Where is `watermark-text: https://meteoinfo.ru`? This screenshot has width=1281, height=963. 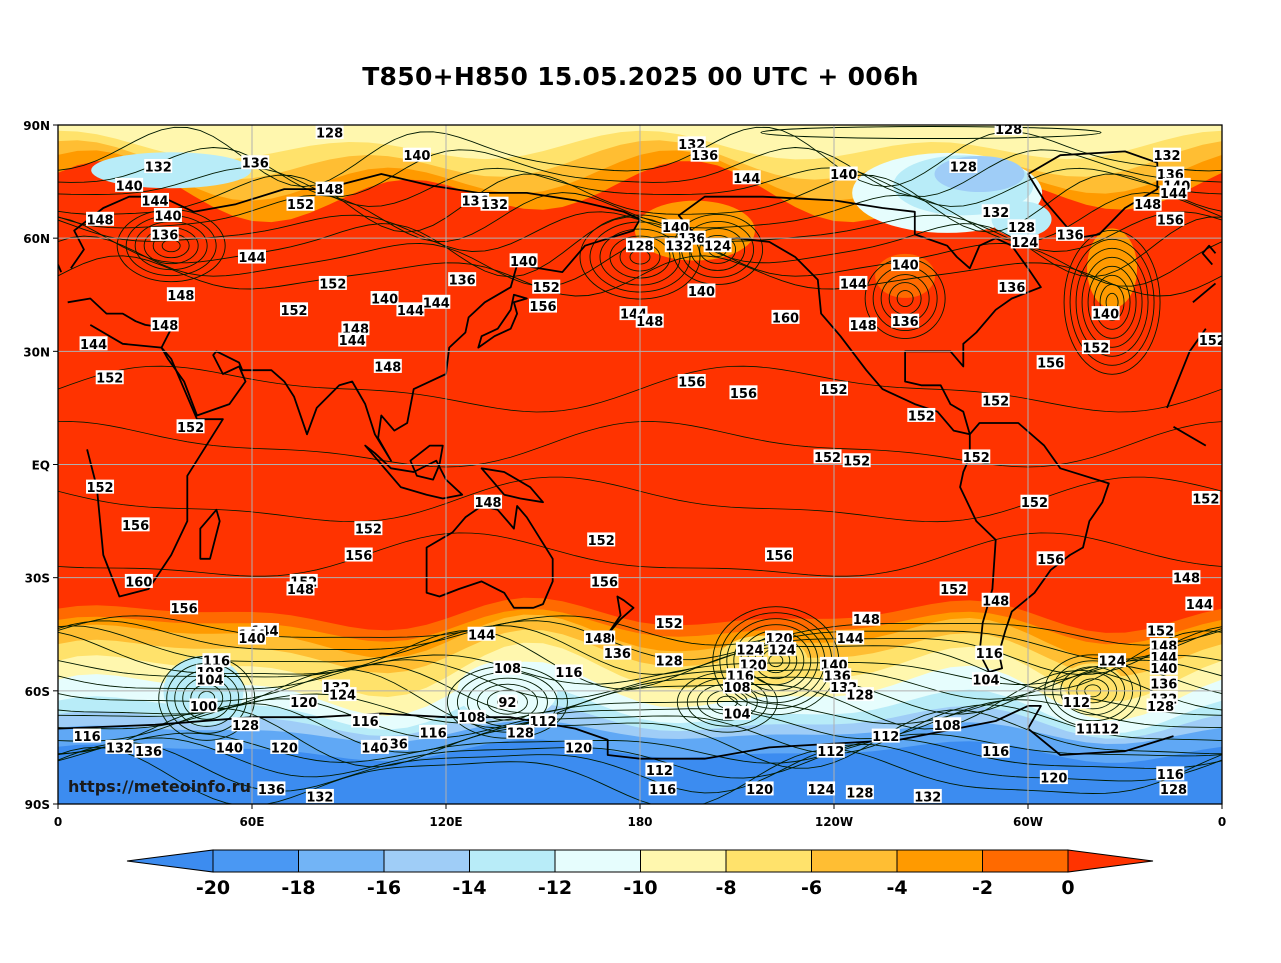 watermark-text: https://meteoinfo.ru is located at coordinates (159, 786).